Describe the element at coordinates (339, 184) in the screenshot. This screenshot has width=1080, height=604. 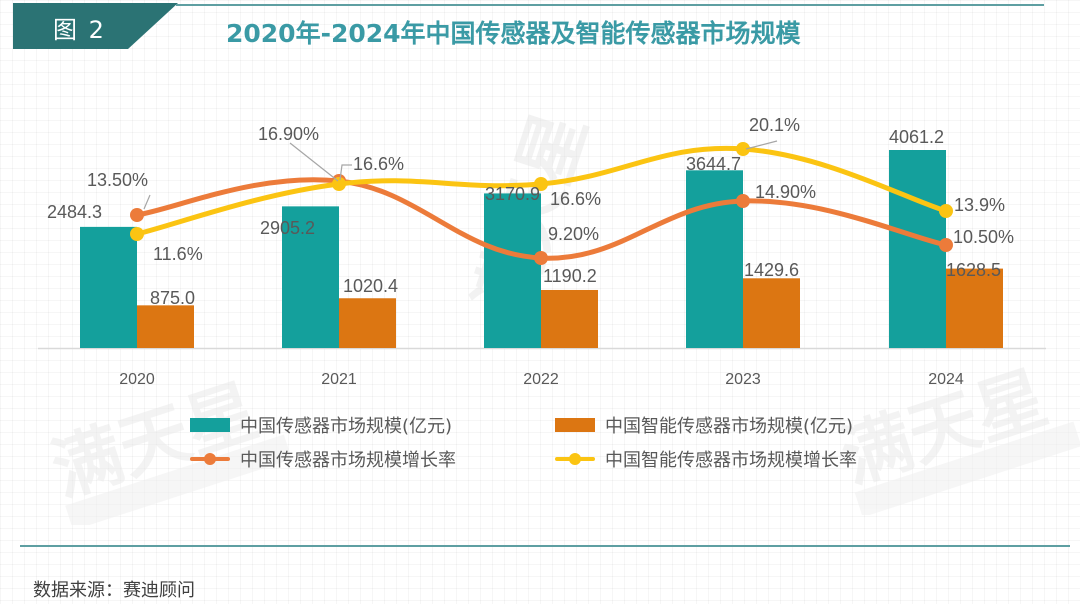
I see `smart-sensor-growth-point-2021` at that location.